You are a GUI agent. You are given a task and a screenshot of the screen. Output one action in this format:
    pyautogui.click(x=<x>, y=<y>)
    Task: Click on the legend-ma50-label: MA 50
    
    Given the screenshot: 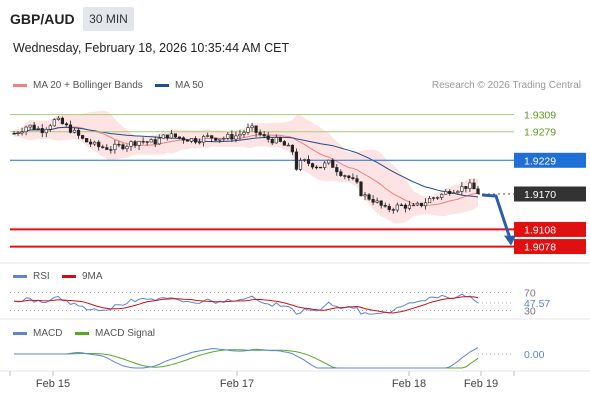 What is the action you would take?
    pyautogui.click(x=189, y=85)
    